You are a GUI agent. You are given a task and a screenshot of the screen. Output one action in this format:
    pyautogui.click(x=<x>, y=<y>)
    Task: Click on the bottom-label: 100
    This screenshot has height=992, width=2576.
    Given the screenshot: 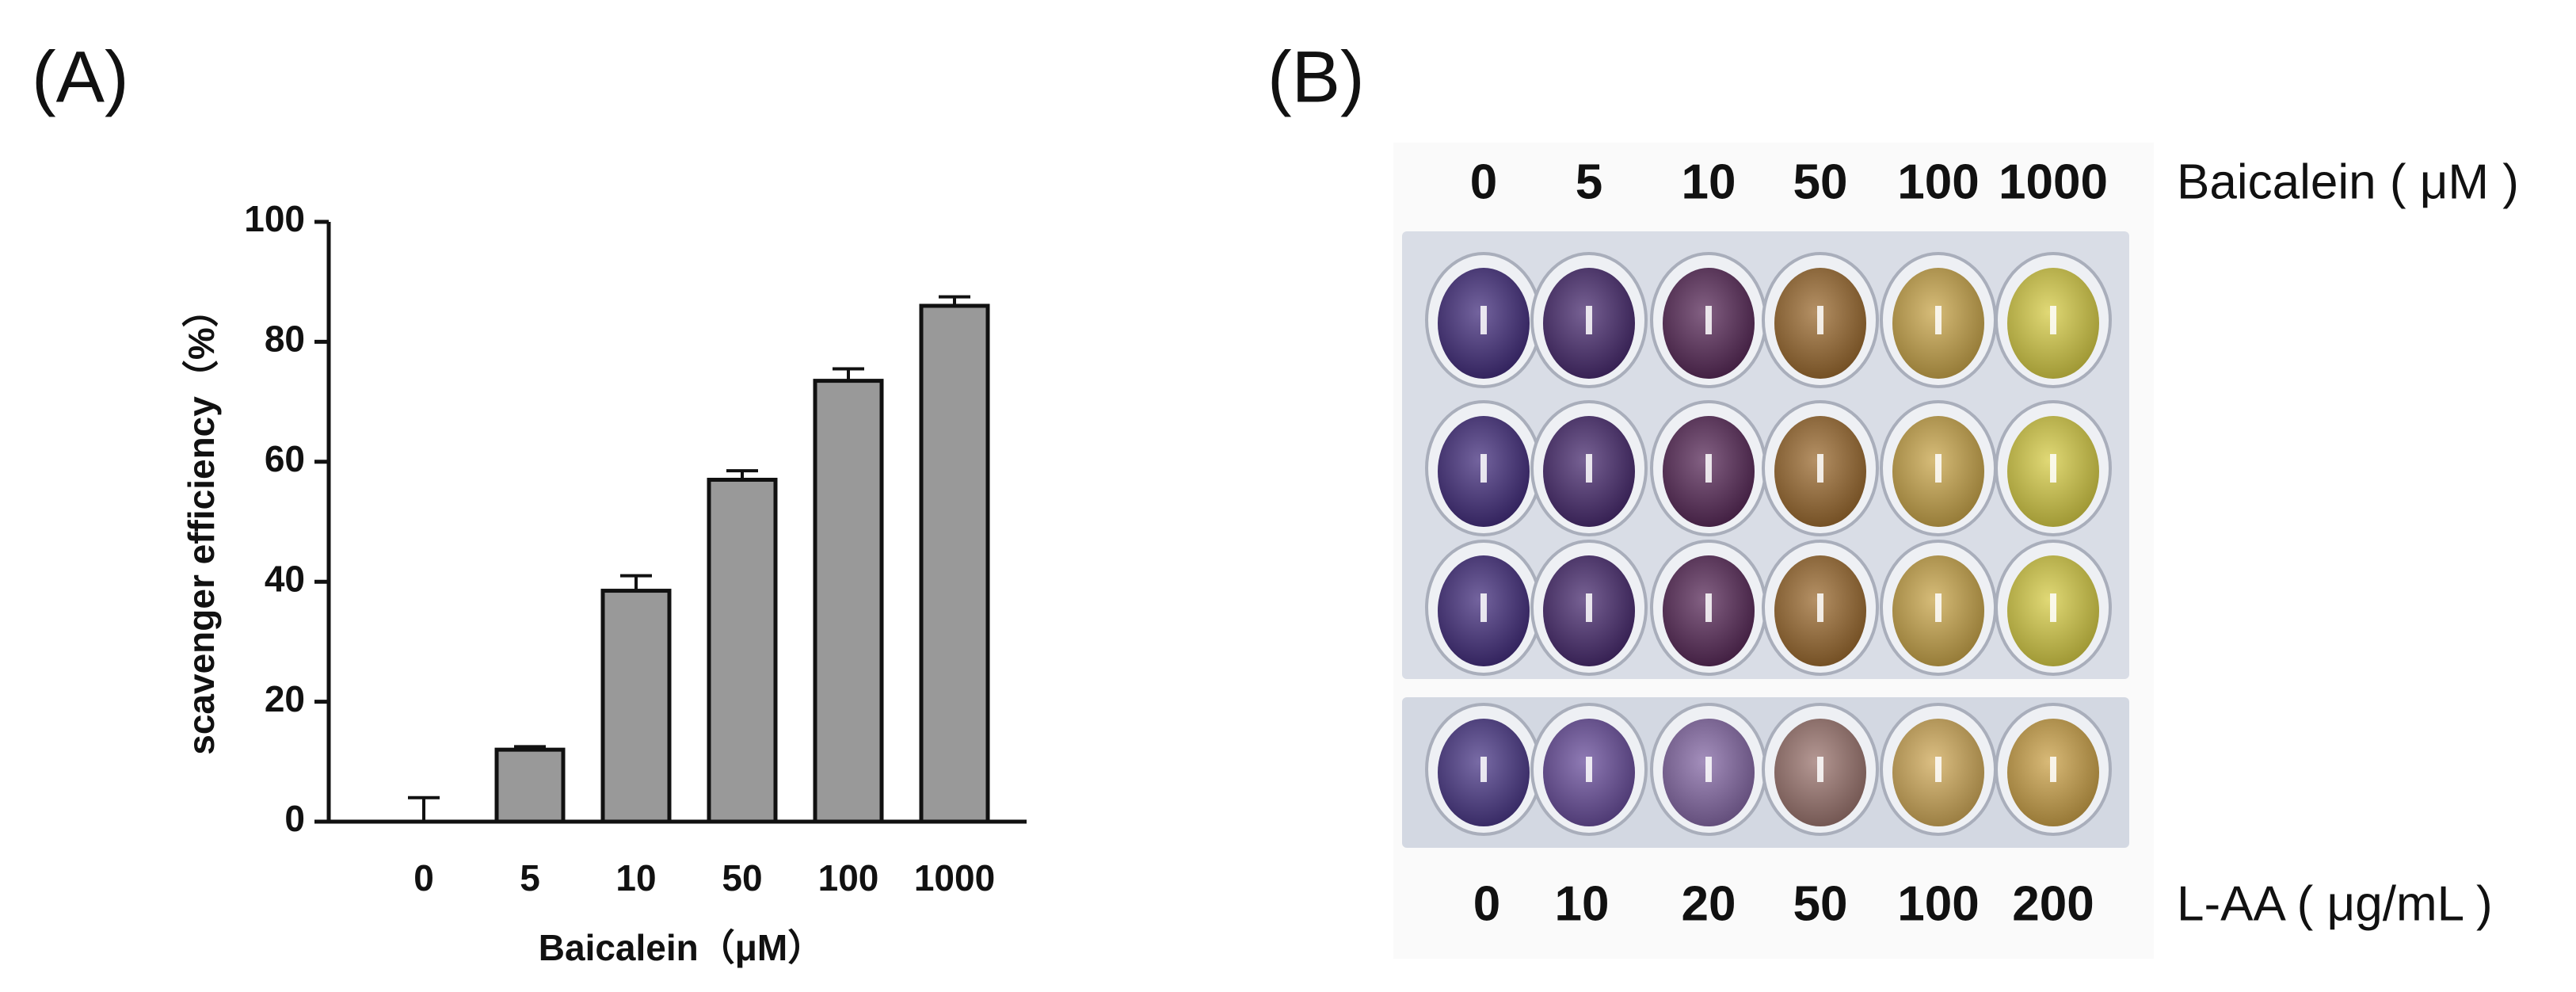 What is the action you would take?
    pyautogui.click(x=1938, y=903)
    